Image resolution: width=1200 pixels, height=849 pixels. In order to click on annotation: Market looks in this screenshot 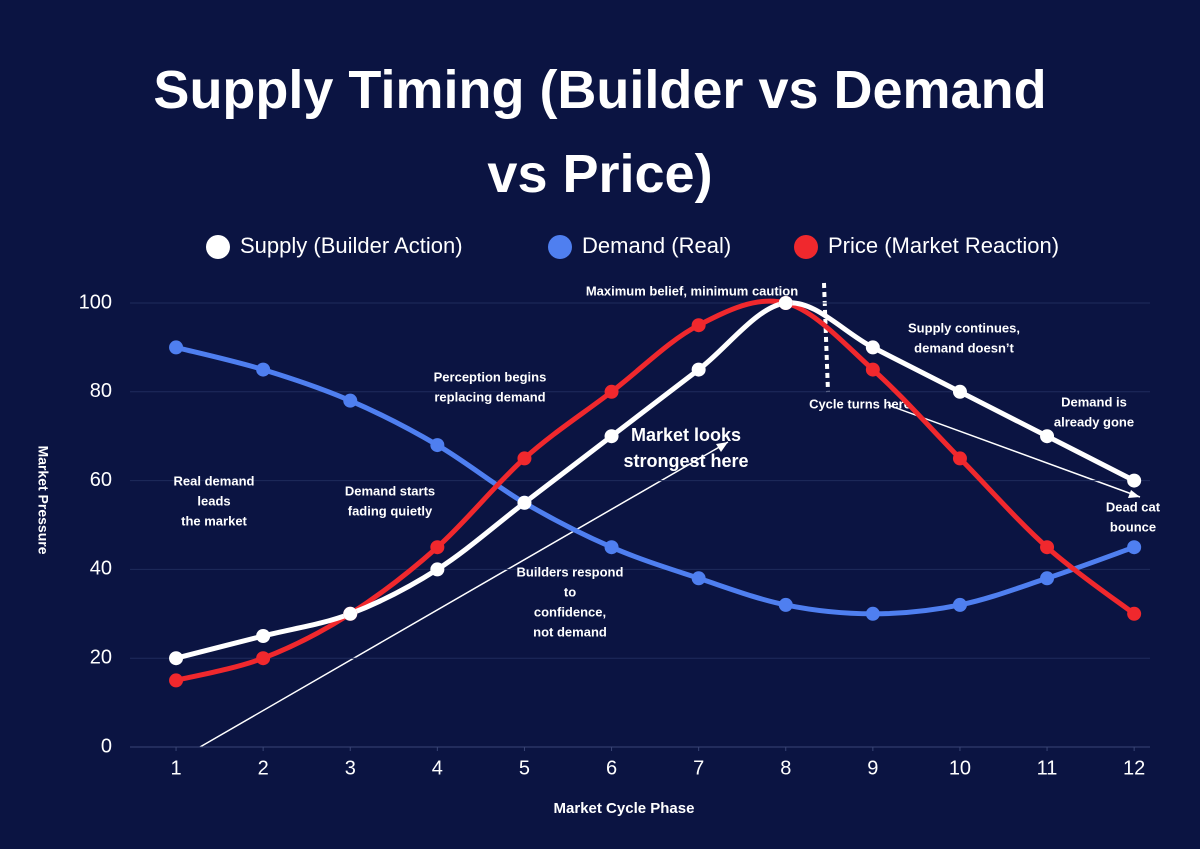, I will do `click(686, 435)`.